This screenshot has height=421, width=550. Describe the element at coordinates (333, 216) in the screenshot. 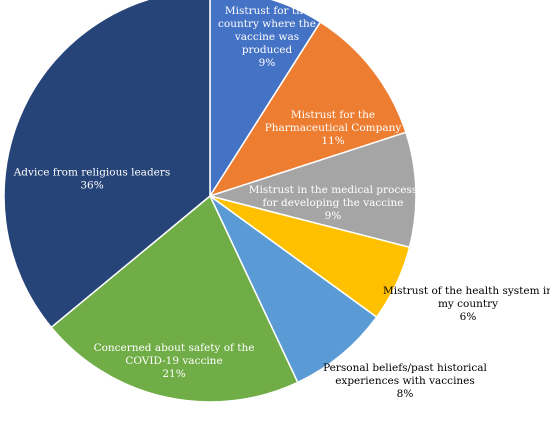

I see `slice-percent-2: 9%` at that location.